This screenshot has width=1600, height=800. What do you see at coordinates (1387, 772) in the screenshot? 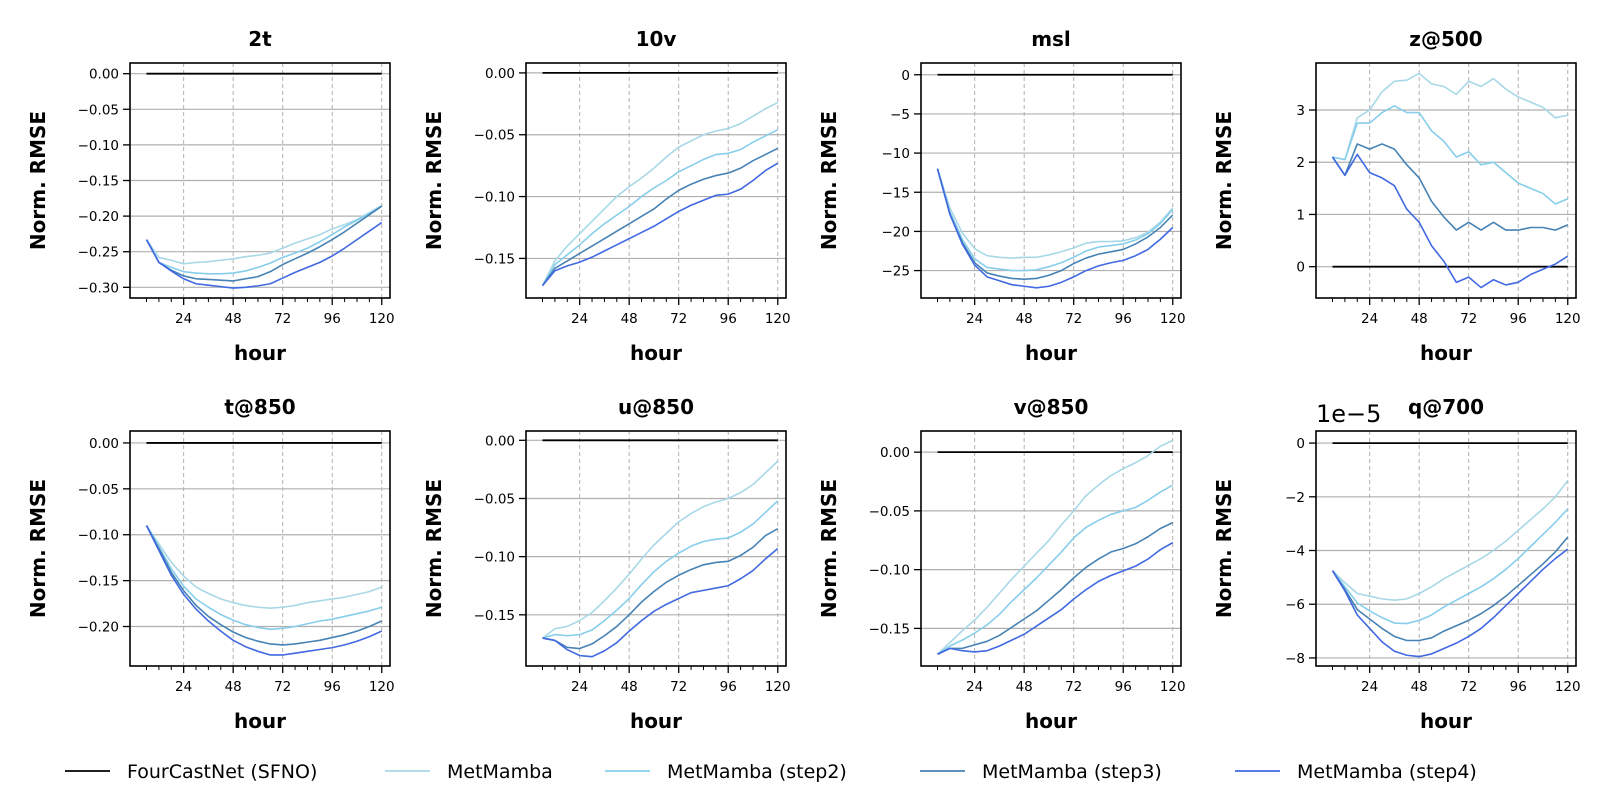
I see `legend-label: MetMamba (step4)` at bounding box center [1387, 772].